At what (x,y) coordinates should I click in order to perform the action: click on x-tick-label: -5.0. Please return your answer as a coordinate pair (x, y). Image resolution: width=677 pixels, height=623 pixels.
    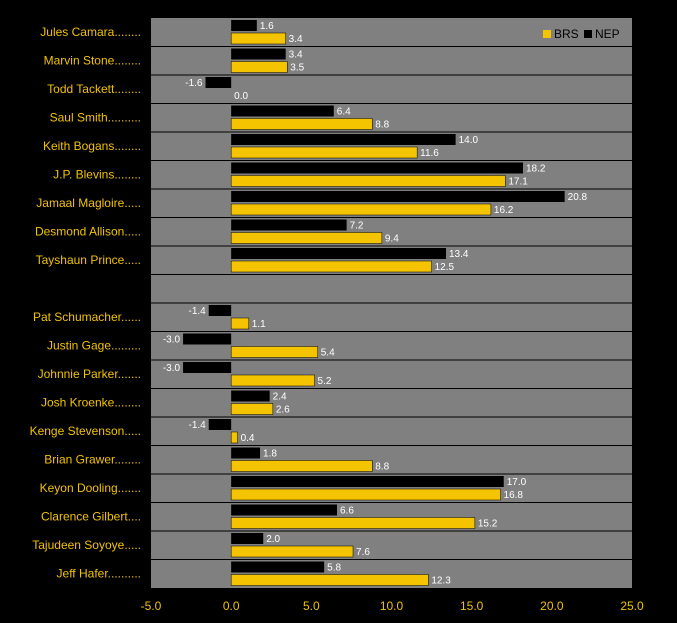
    Looking at the image, I should click on (151, 606).